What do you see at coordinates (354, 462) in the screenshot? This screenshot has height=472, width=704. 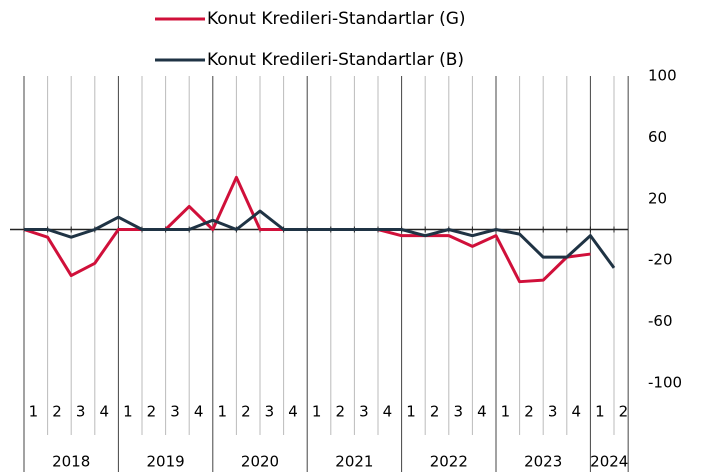 I see `x-group-label: 2021` at bounding box center [354, 462].